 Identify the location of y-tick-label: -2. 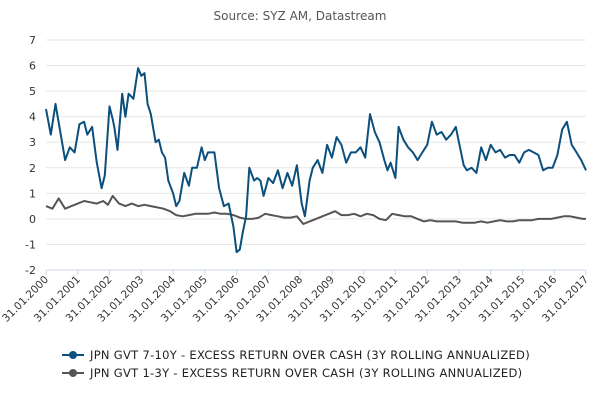
(30, 270).